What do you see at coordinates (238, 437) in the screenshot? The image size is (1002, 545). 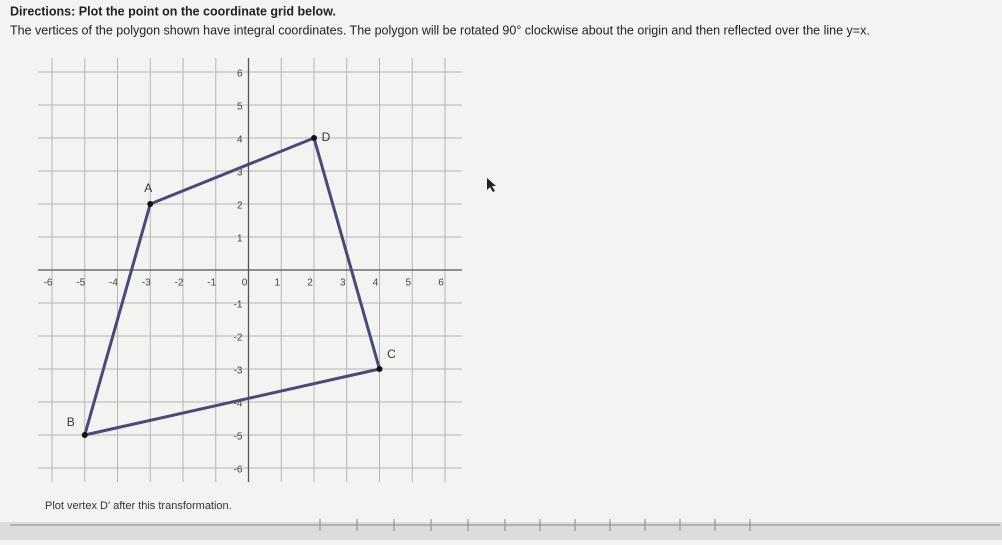 I see `y-tick-label: -5` at bounding box center [238, 437].